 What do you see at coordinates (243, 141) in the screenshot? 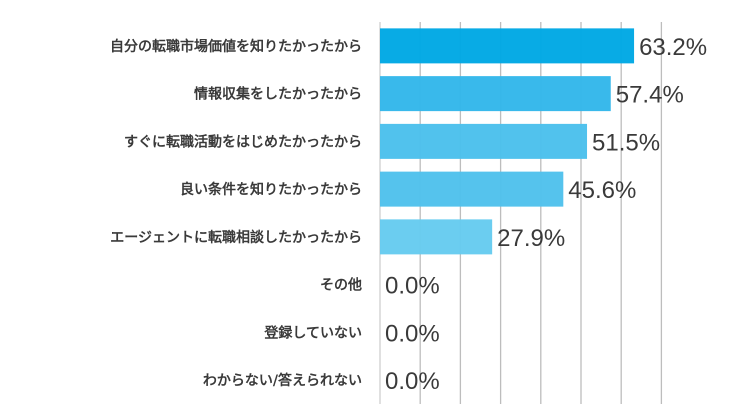
I see `category-label: すぐに転職活動をはじめたかったから` at bounding box center [243, 141].